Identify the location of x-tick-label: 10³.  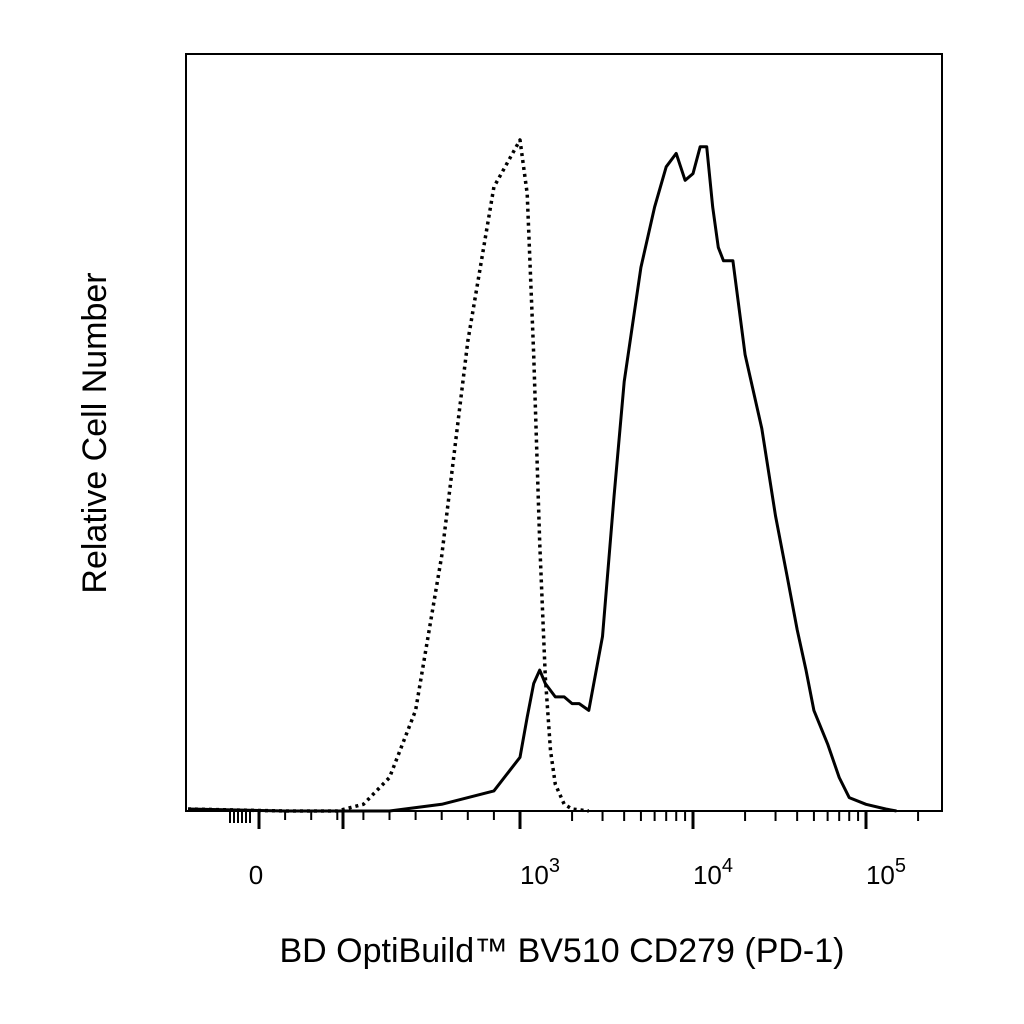
(540, 872).